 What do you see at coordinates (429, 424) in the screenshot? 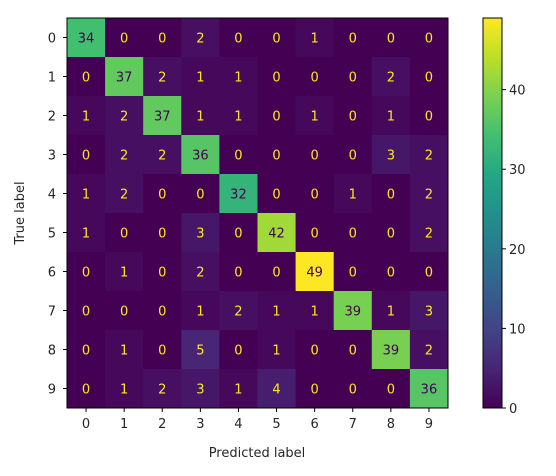
I see `x-tick-label: 9` at bounding box center [429, 424].